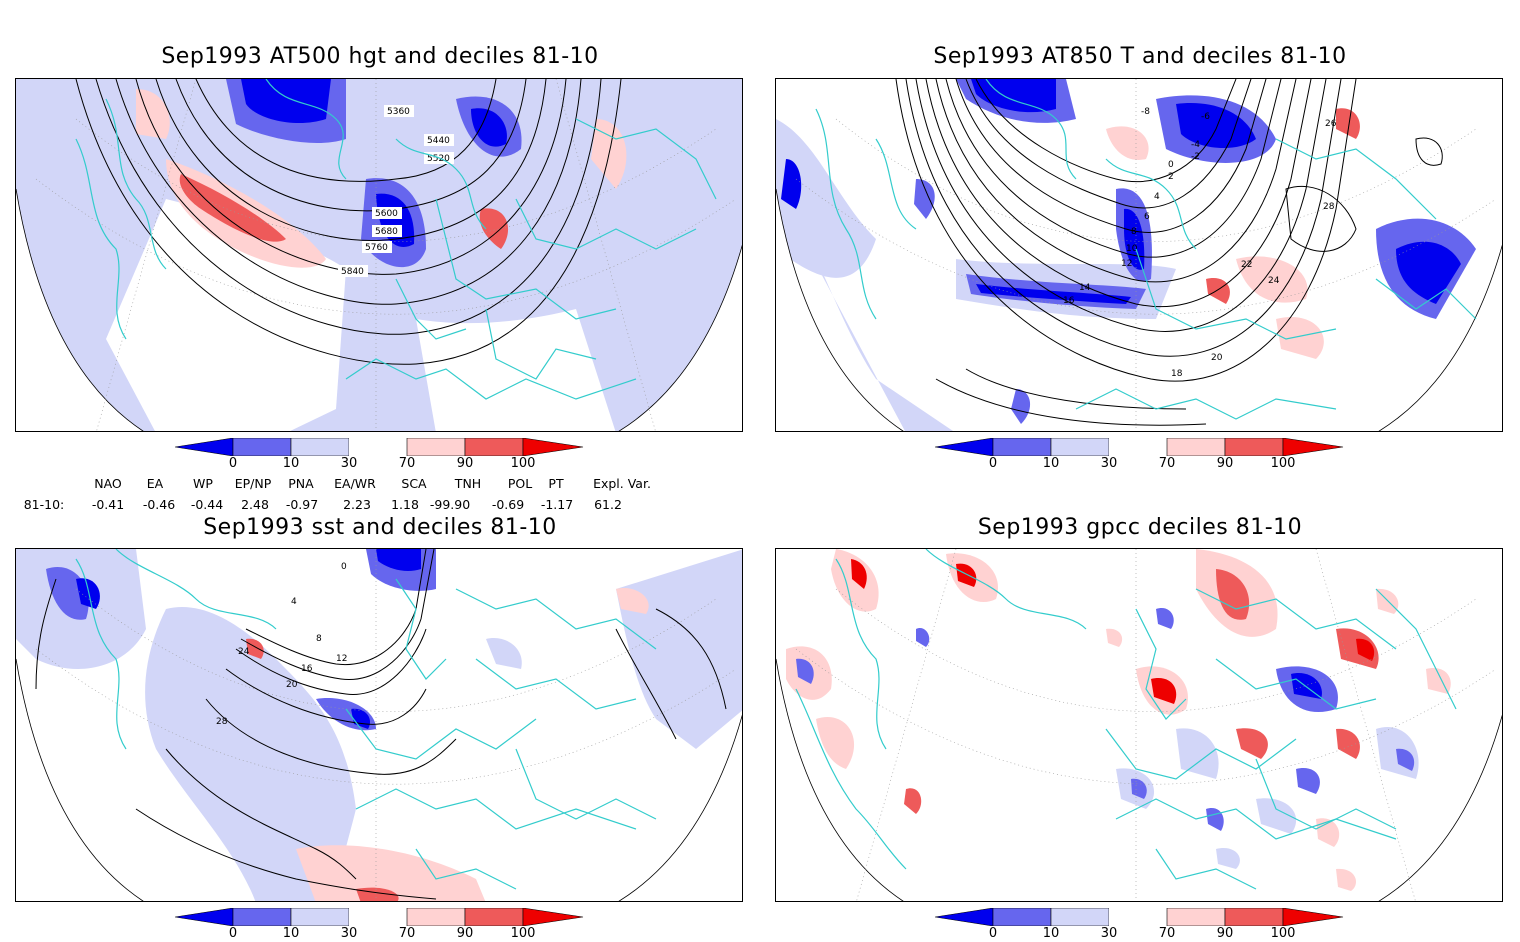  Describe the element at coordinates (556, 483) in the screenshot. I see `index-header: PT` at that location.